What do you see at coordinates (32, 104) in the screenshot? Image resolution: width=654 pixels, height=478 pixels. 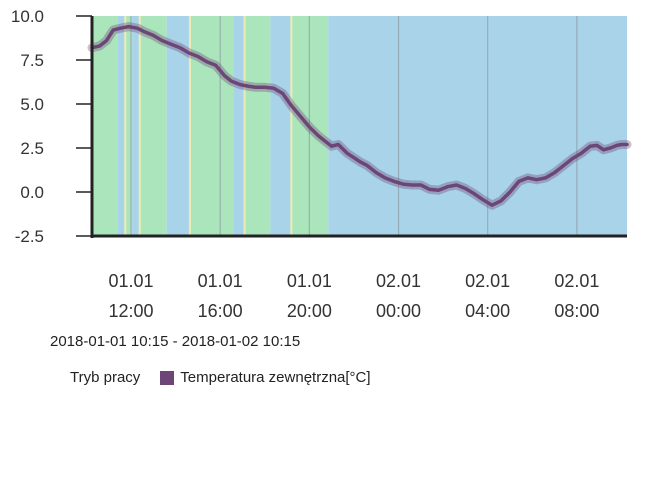 I see `y-tick-label-2: 5.0` at bounding box center [32, 104].